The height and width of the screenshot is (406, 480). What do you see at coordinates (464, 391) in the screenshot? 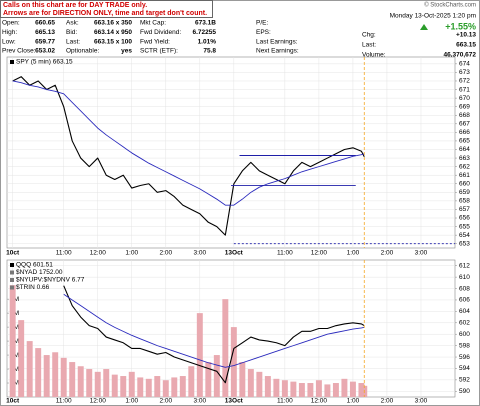
I see `y-tick-label: 590` at bounding box center [464, 391].